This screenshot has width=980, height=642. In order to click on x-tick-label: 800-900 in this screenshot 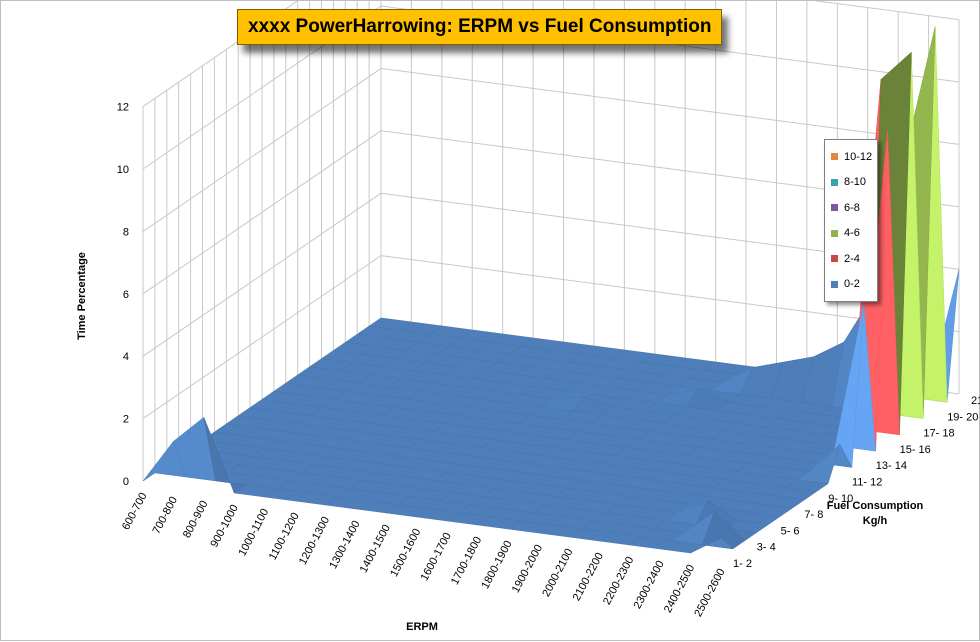, I will do `click(196, 519)`.